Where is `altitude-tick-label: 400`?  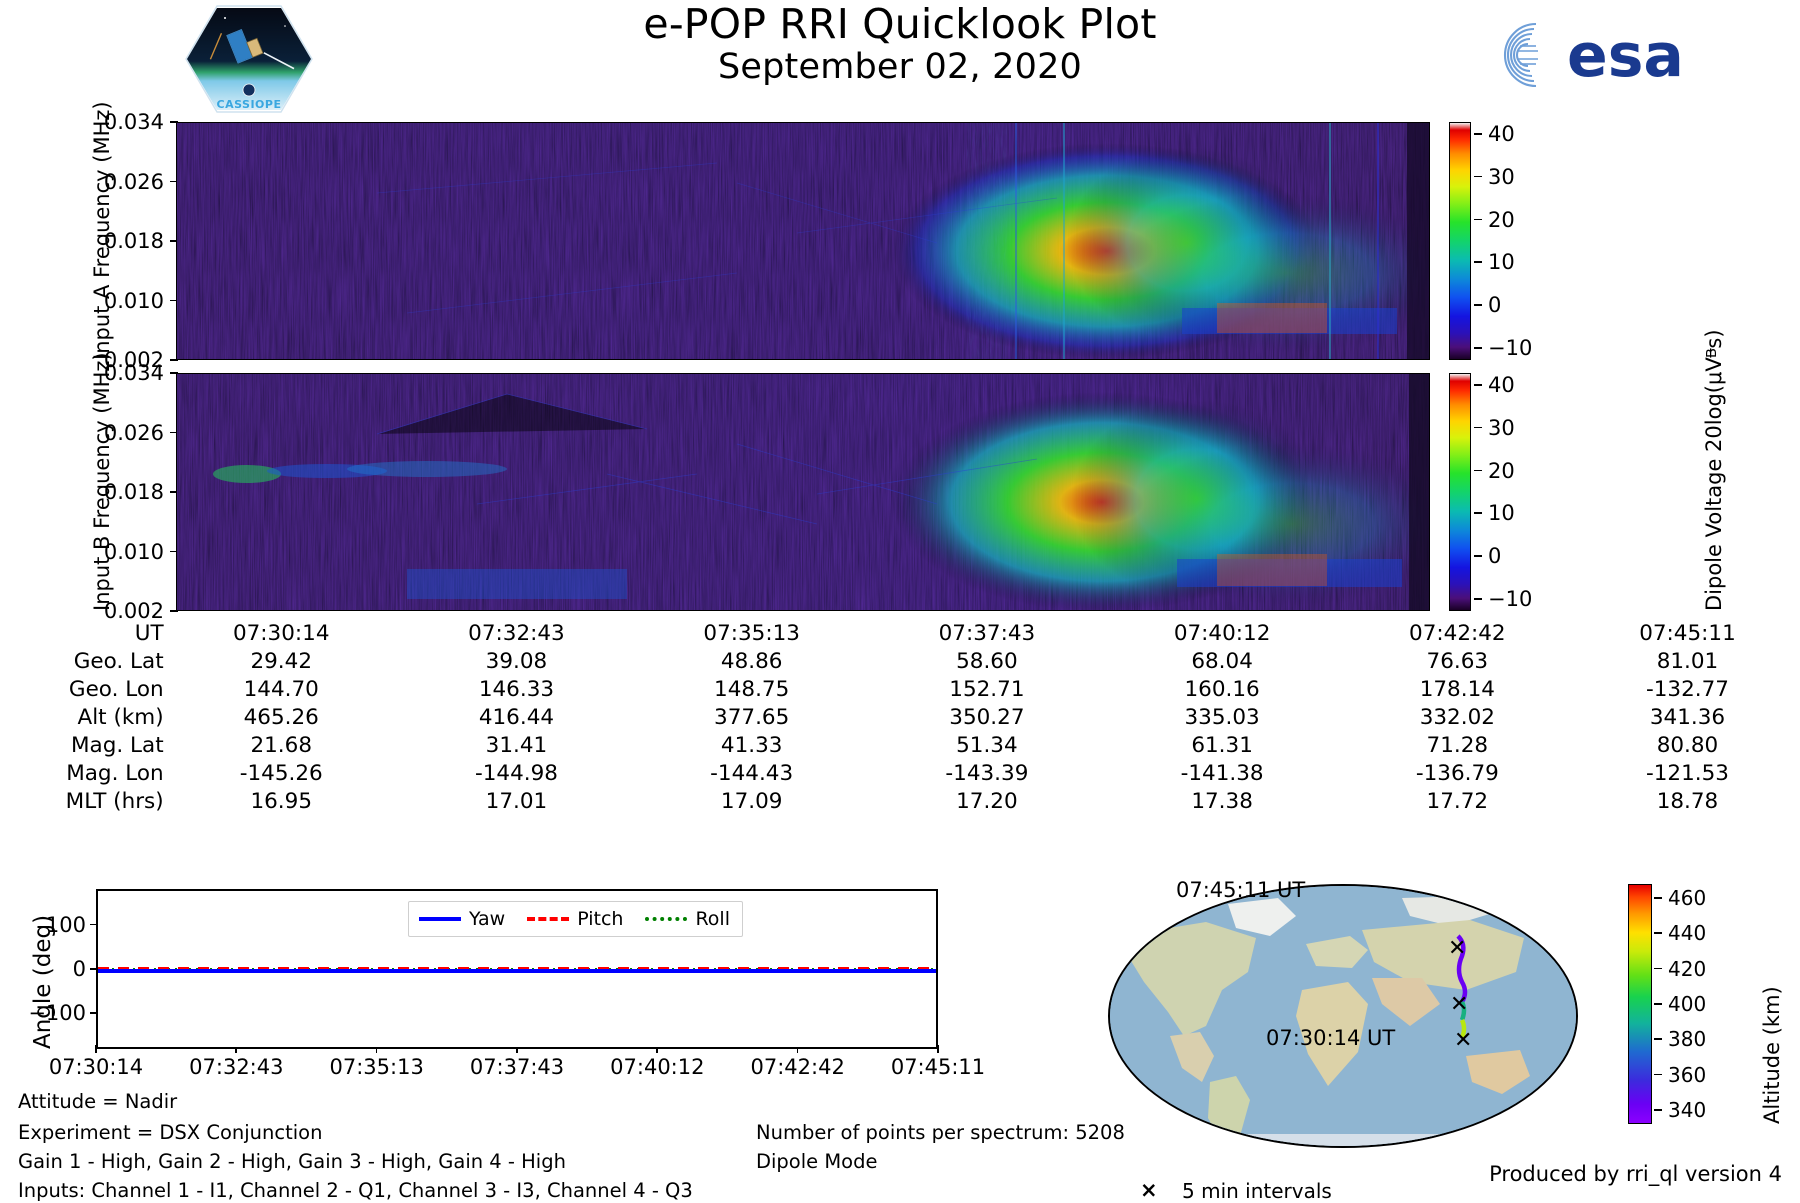 altitude-tick-label: 400 is located at coordinates (1687, 1004).